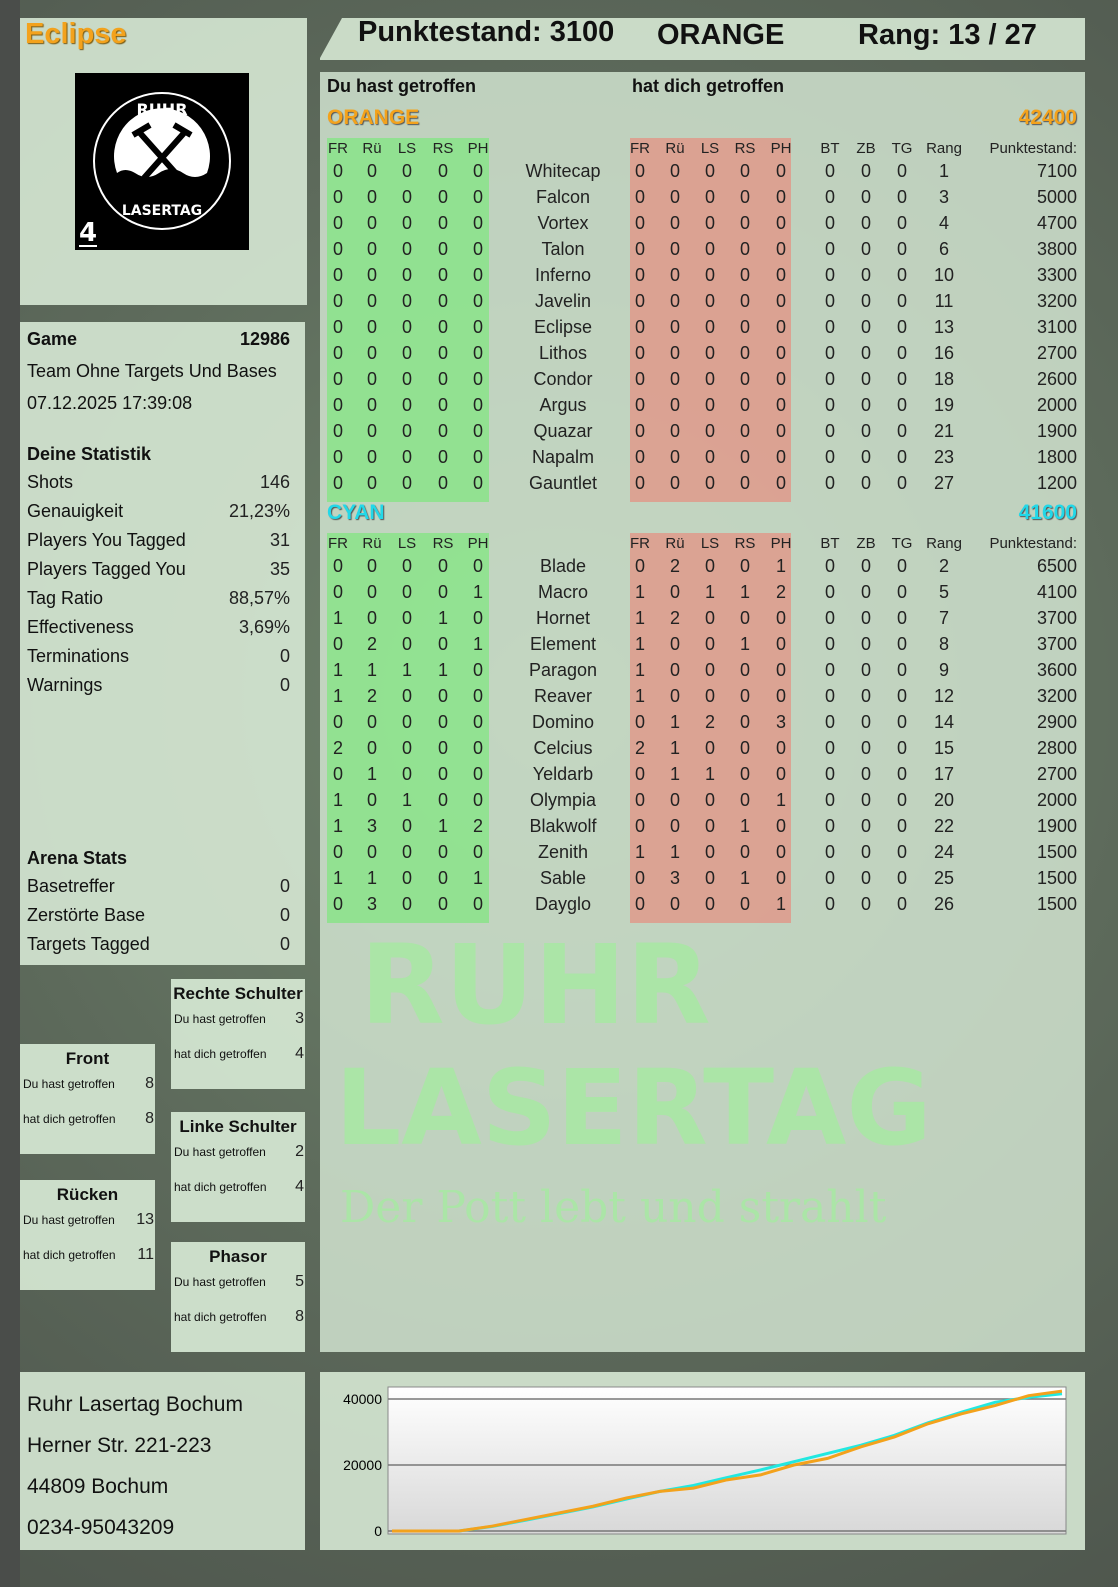 The width and height of the screenshot is (1118, 1587). I want to click on col-header: Rü, so click(372, 148).